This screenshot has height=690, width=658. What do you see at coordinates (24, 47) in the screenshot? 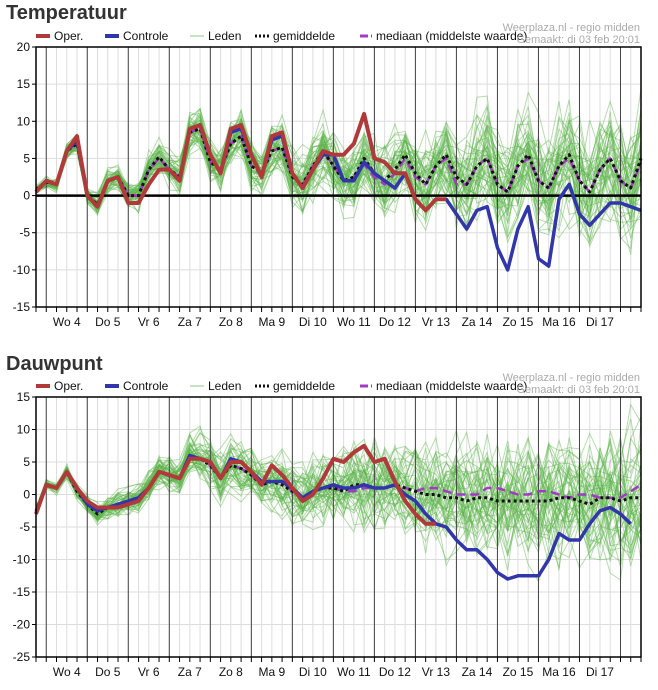
I see `y-tick-label: 20` at bounding box center [24, 47].